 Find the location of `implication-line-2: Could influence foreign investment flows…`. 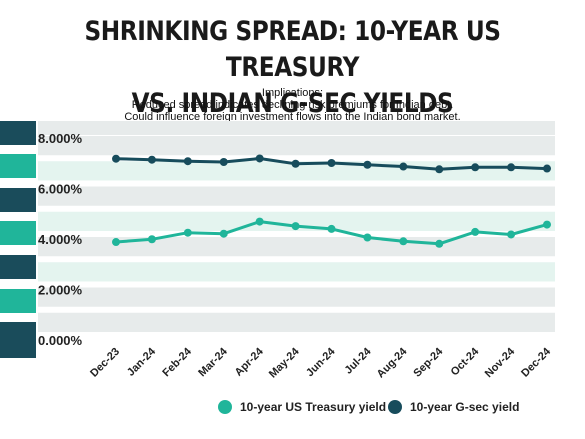

implication-line-2: Could influence foreign investment flows… is located at coordinates (292, 117).